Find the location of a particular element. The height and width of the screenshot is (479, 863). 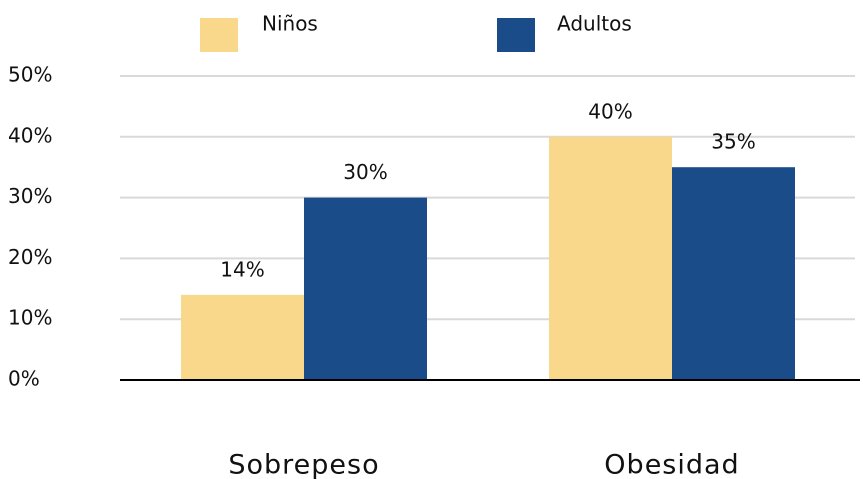

y-tick-label: 30% is located at coordinates (30, 196).